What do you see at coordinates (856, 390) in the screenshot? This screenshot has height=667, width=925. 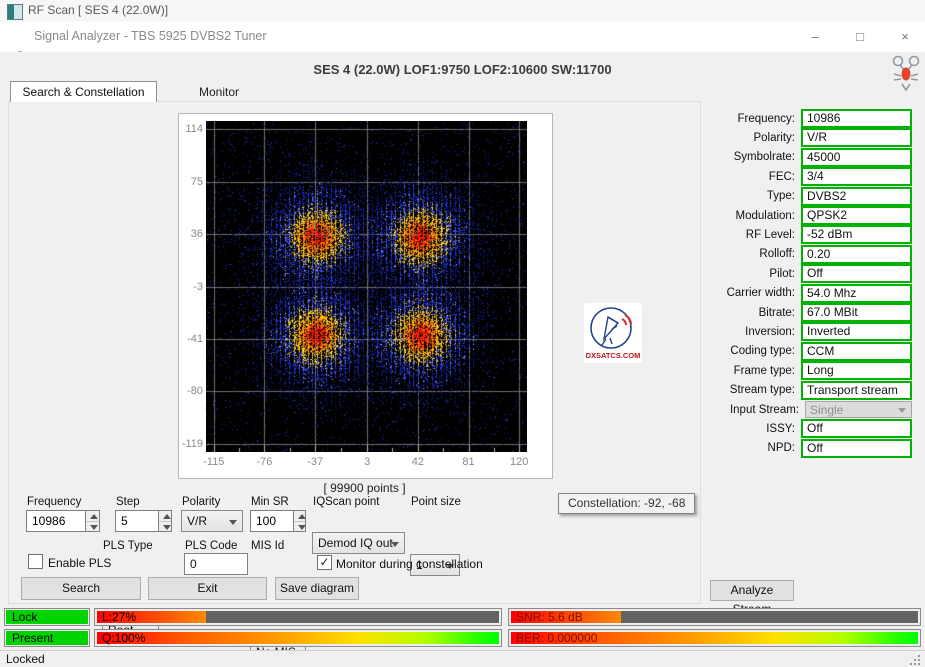 I see `field-value-box: Transport stream` at bounding box center [856, 390].